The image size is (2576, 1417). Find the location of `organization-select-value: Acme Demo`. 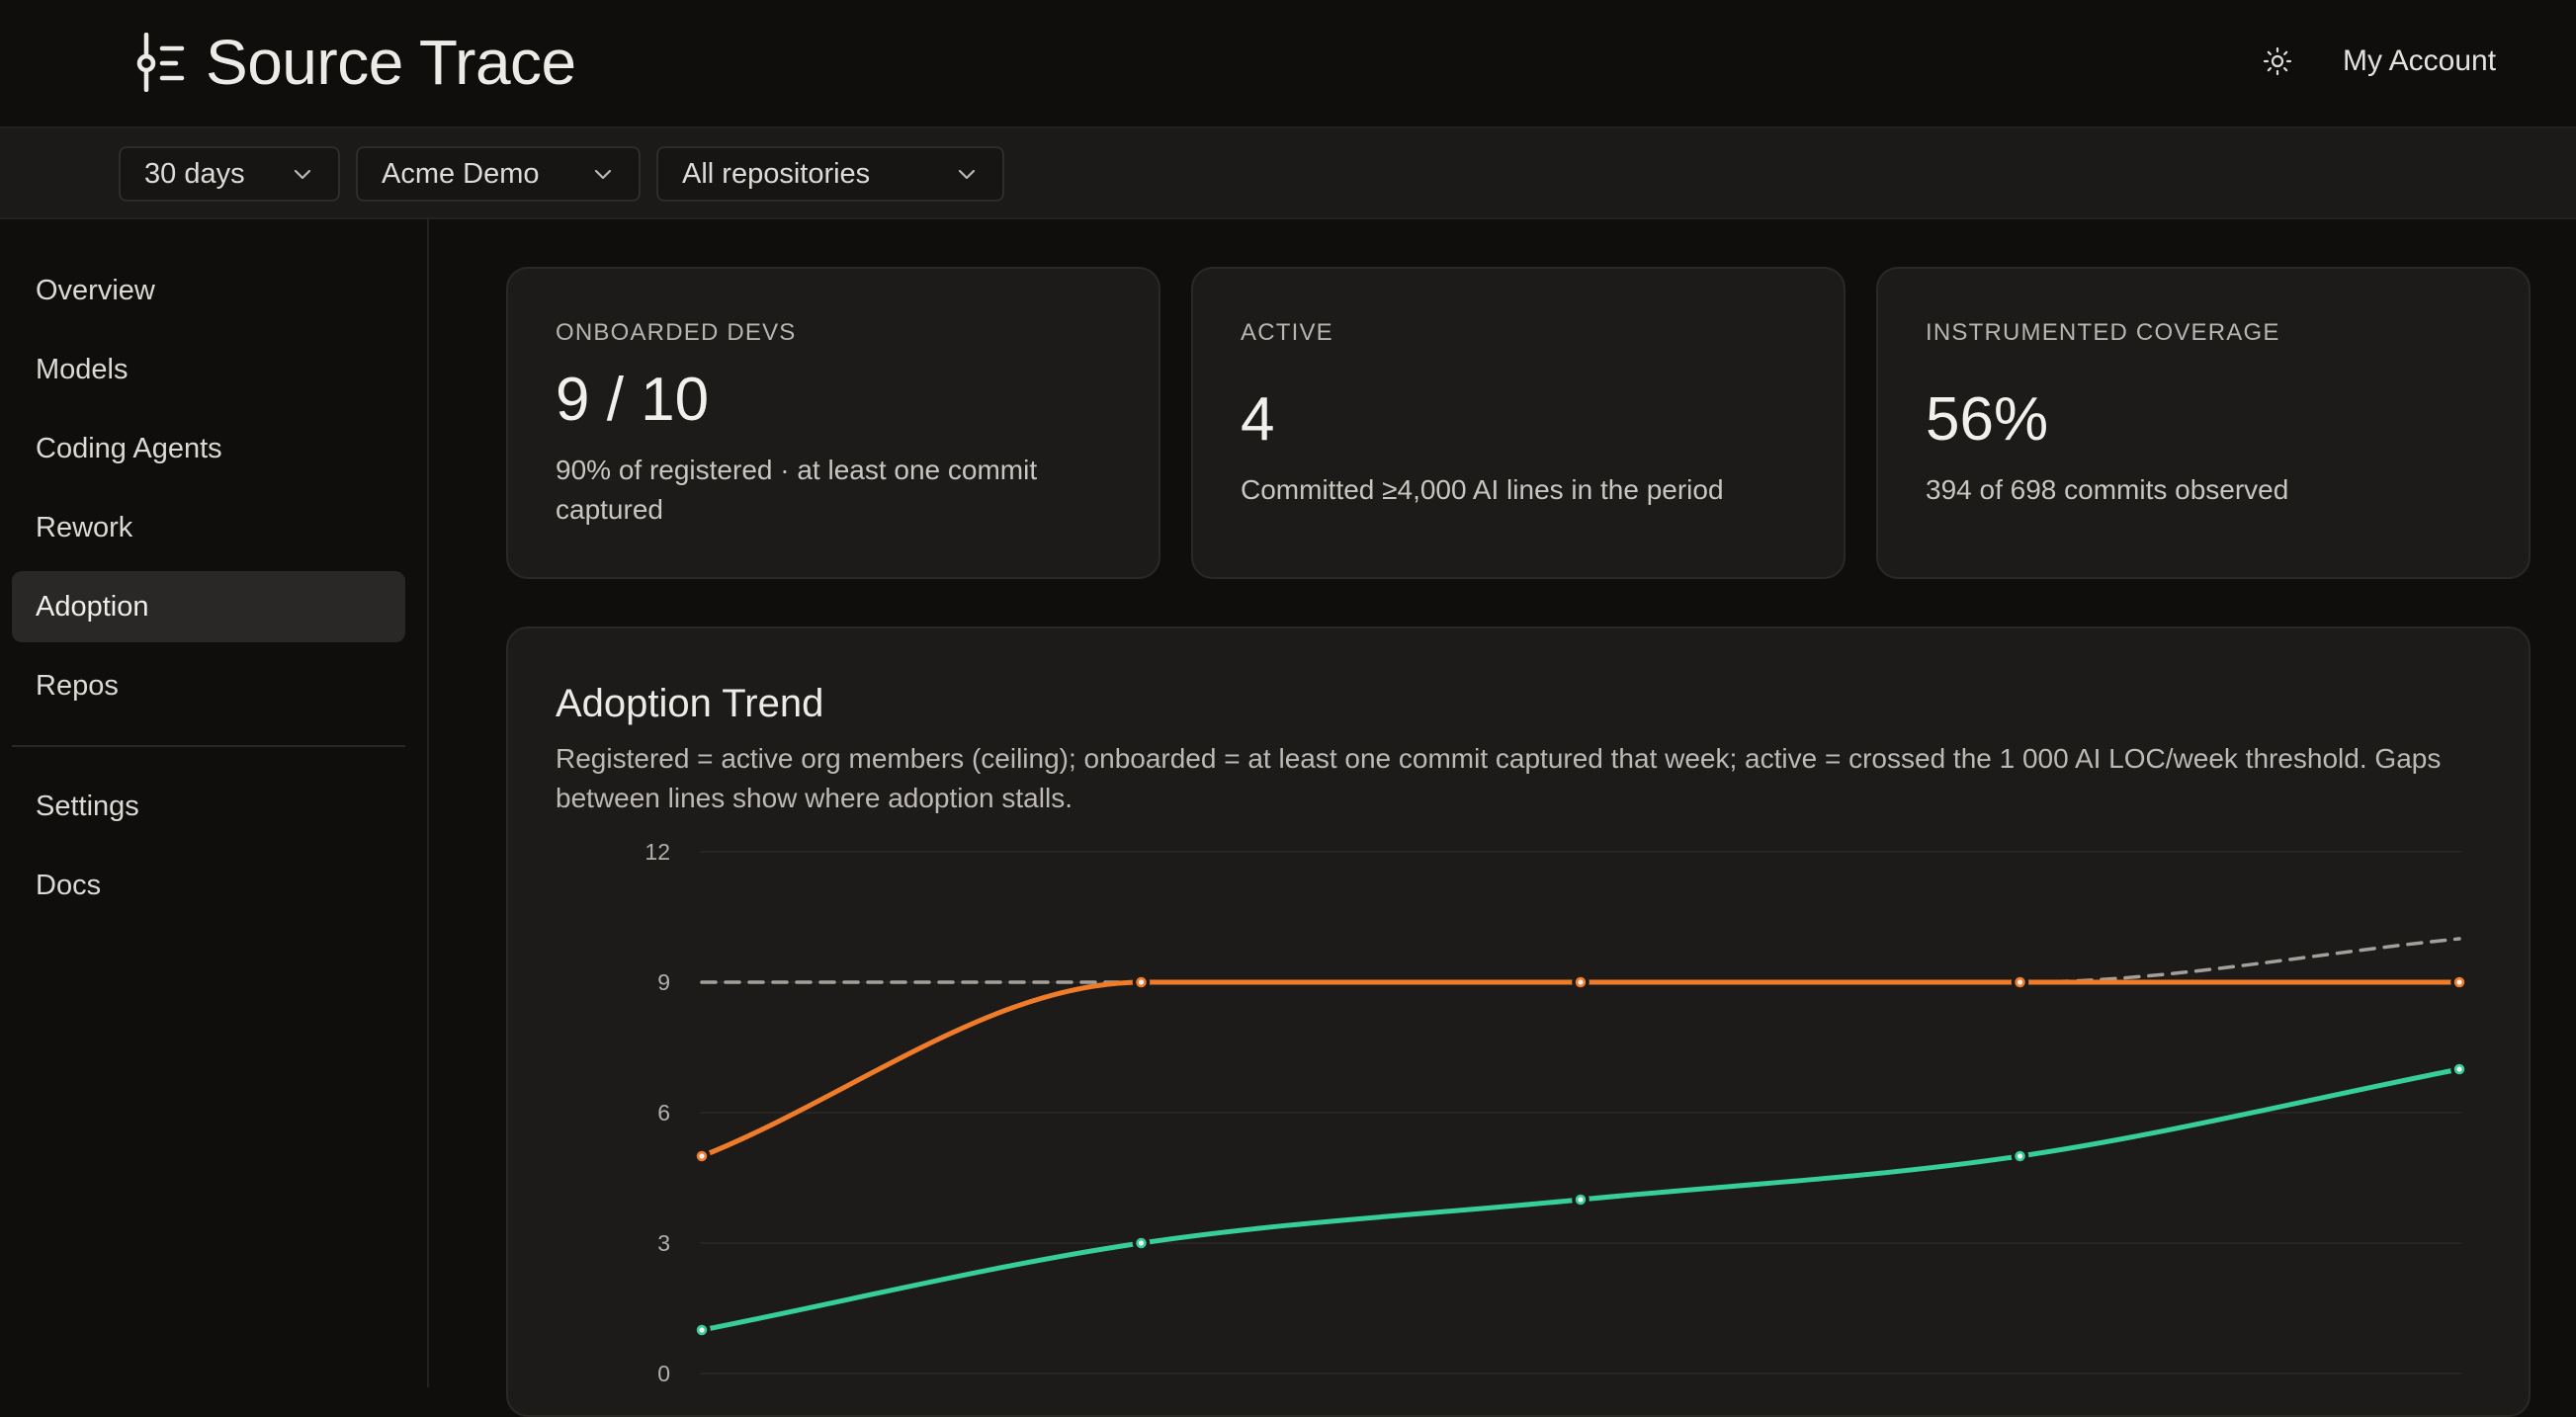

organization-select-value: Acme Demo is located at coordinates (461, 173).